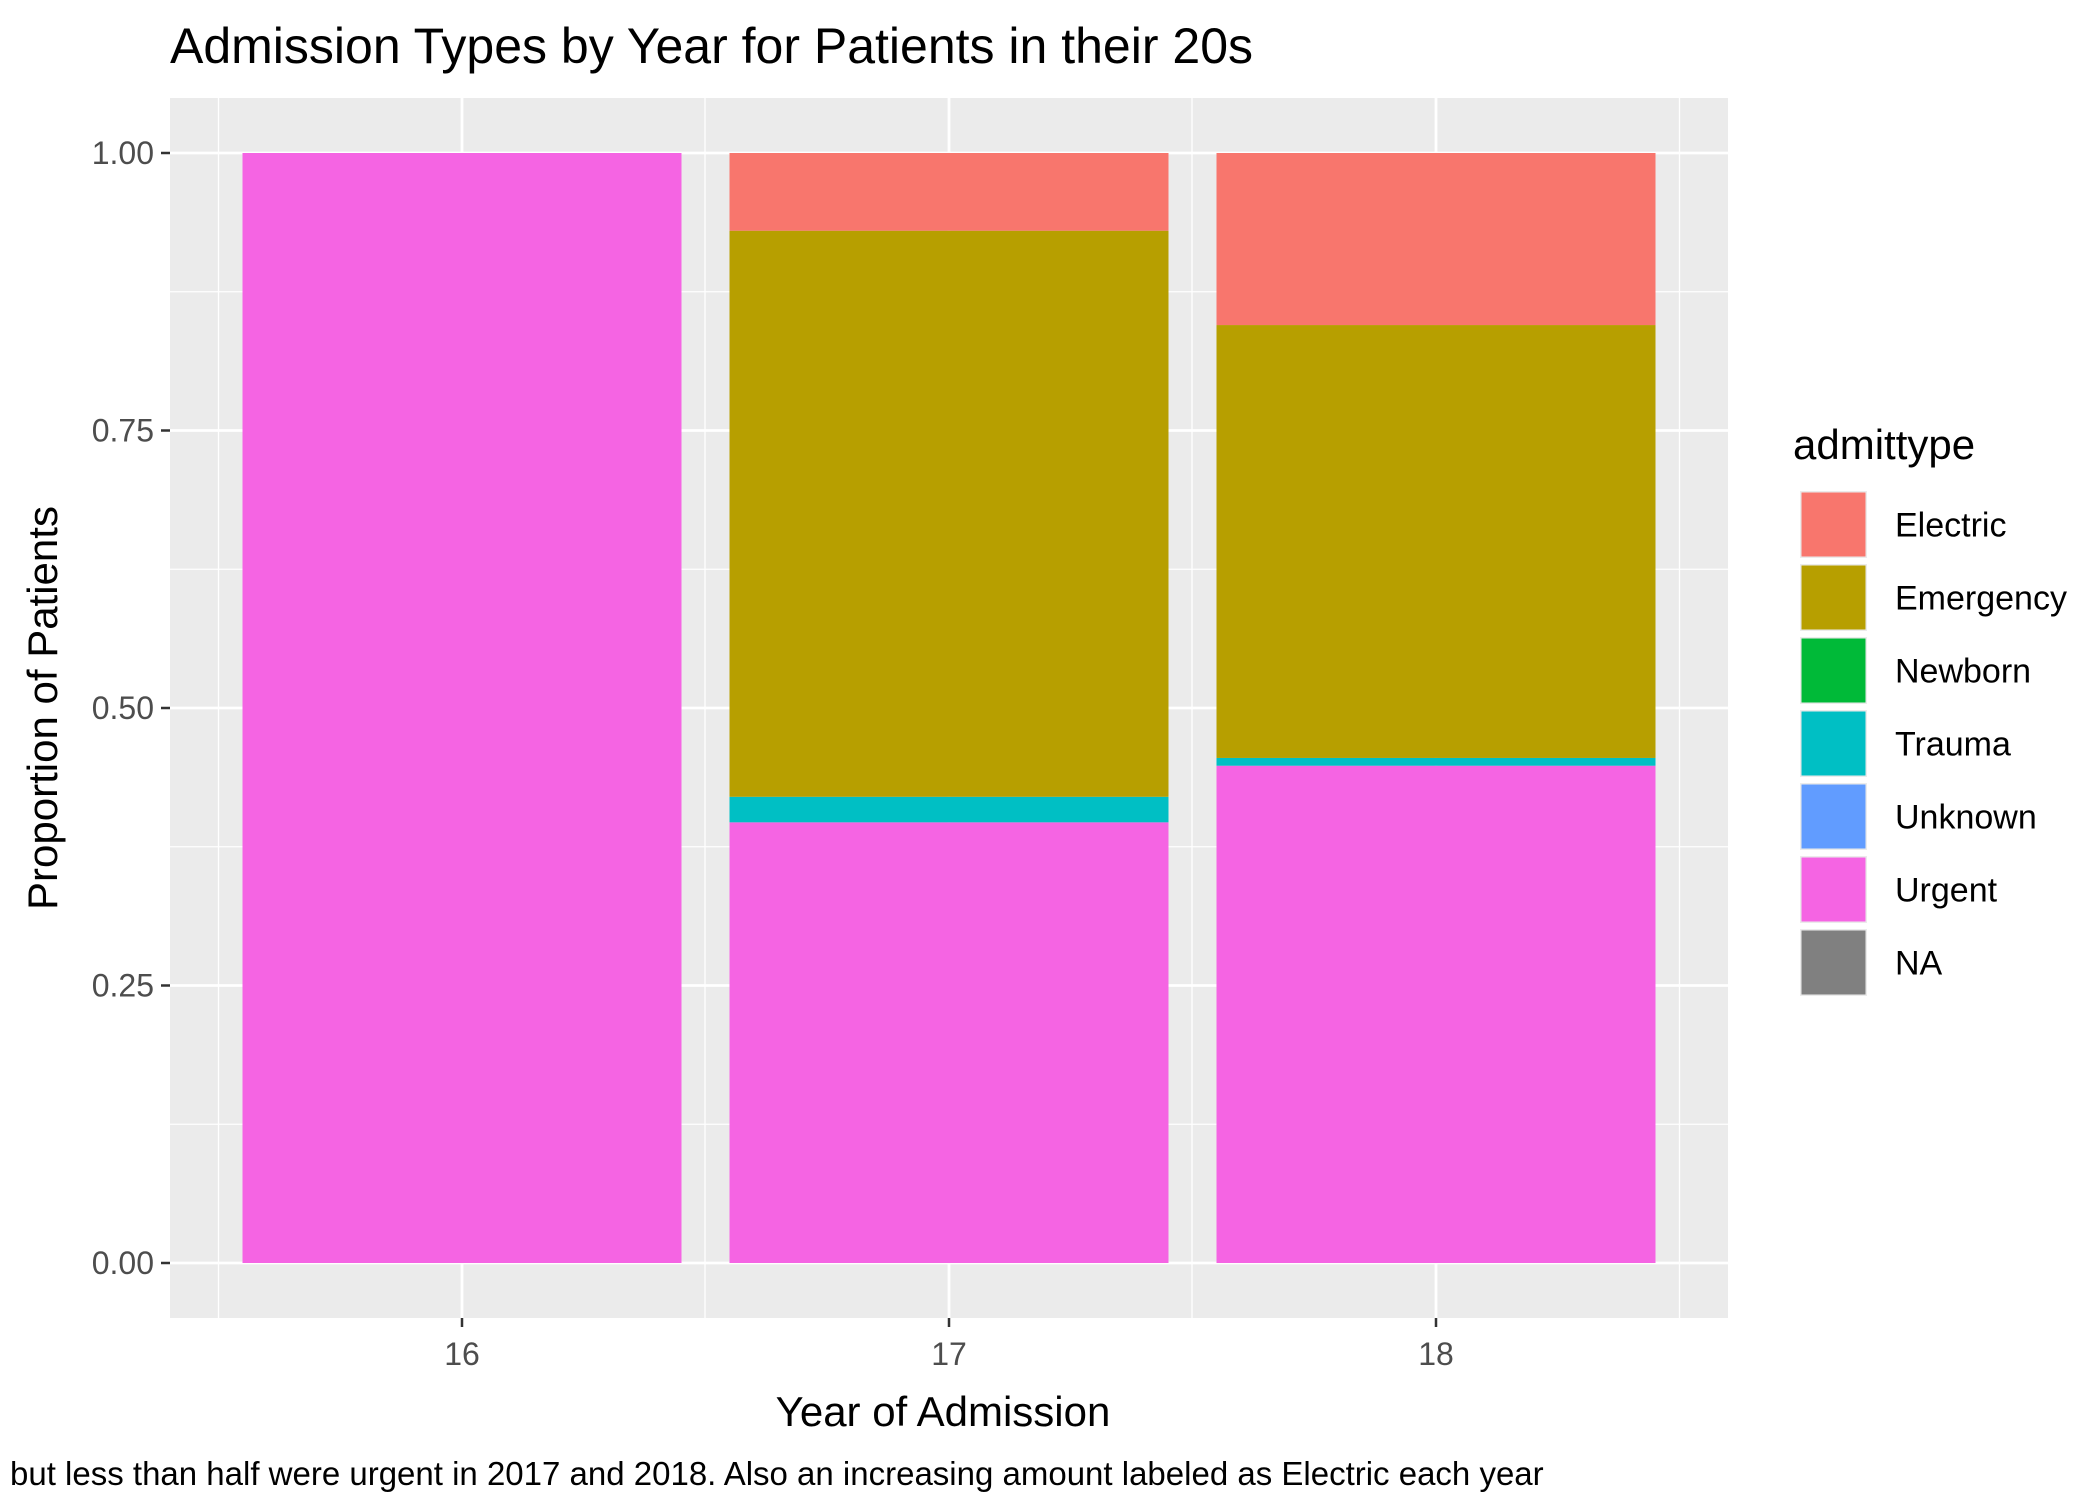  Describe the element at coordinates (1953, 745) in the screenshot. I see `legend-label-trauma: Trauma` at that location.